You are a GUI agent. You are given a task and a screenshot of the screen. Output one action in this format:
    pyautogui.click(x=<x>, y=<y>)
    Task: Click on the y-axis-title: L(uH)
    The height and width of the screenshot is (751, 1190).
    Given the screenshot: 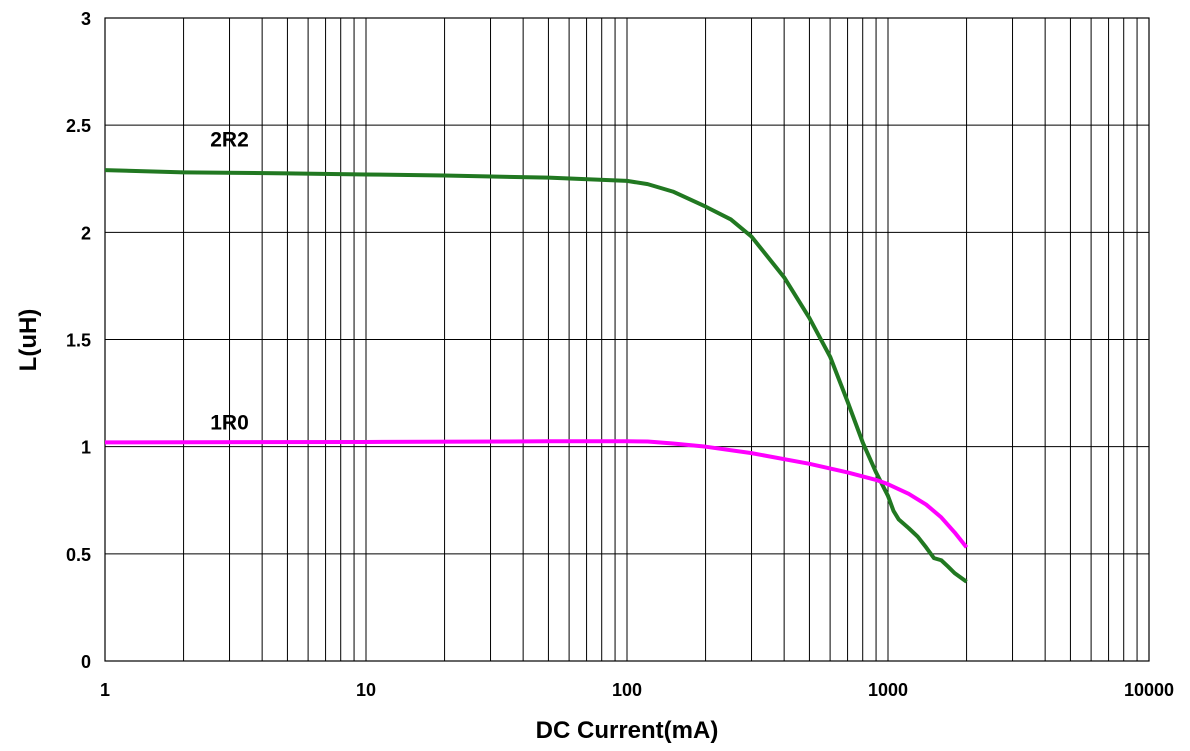 What is the action you would take?
    pyautogui.click(x=28, y=340)
    